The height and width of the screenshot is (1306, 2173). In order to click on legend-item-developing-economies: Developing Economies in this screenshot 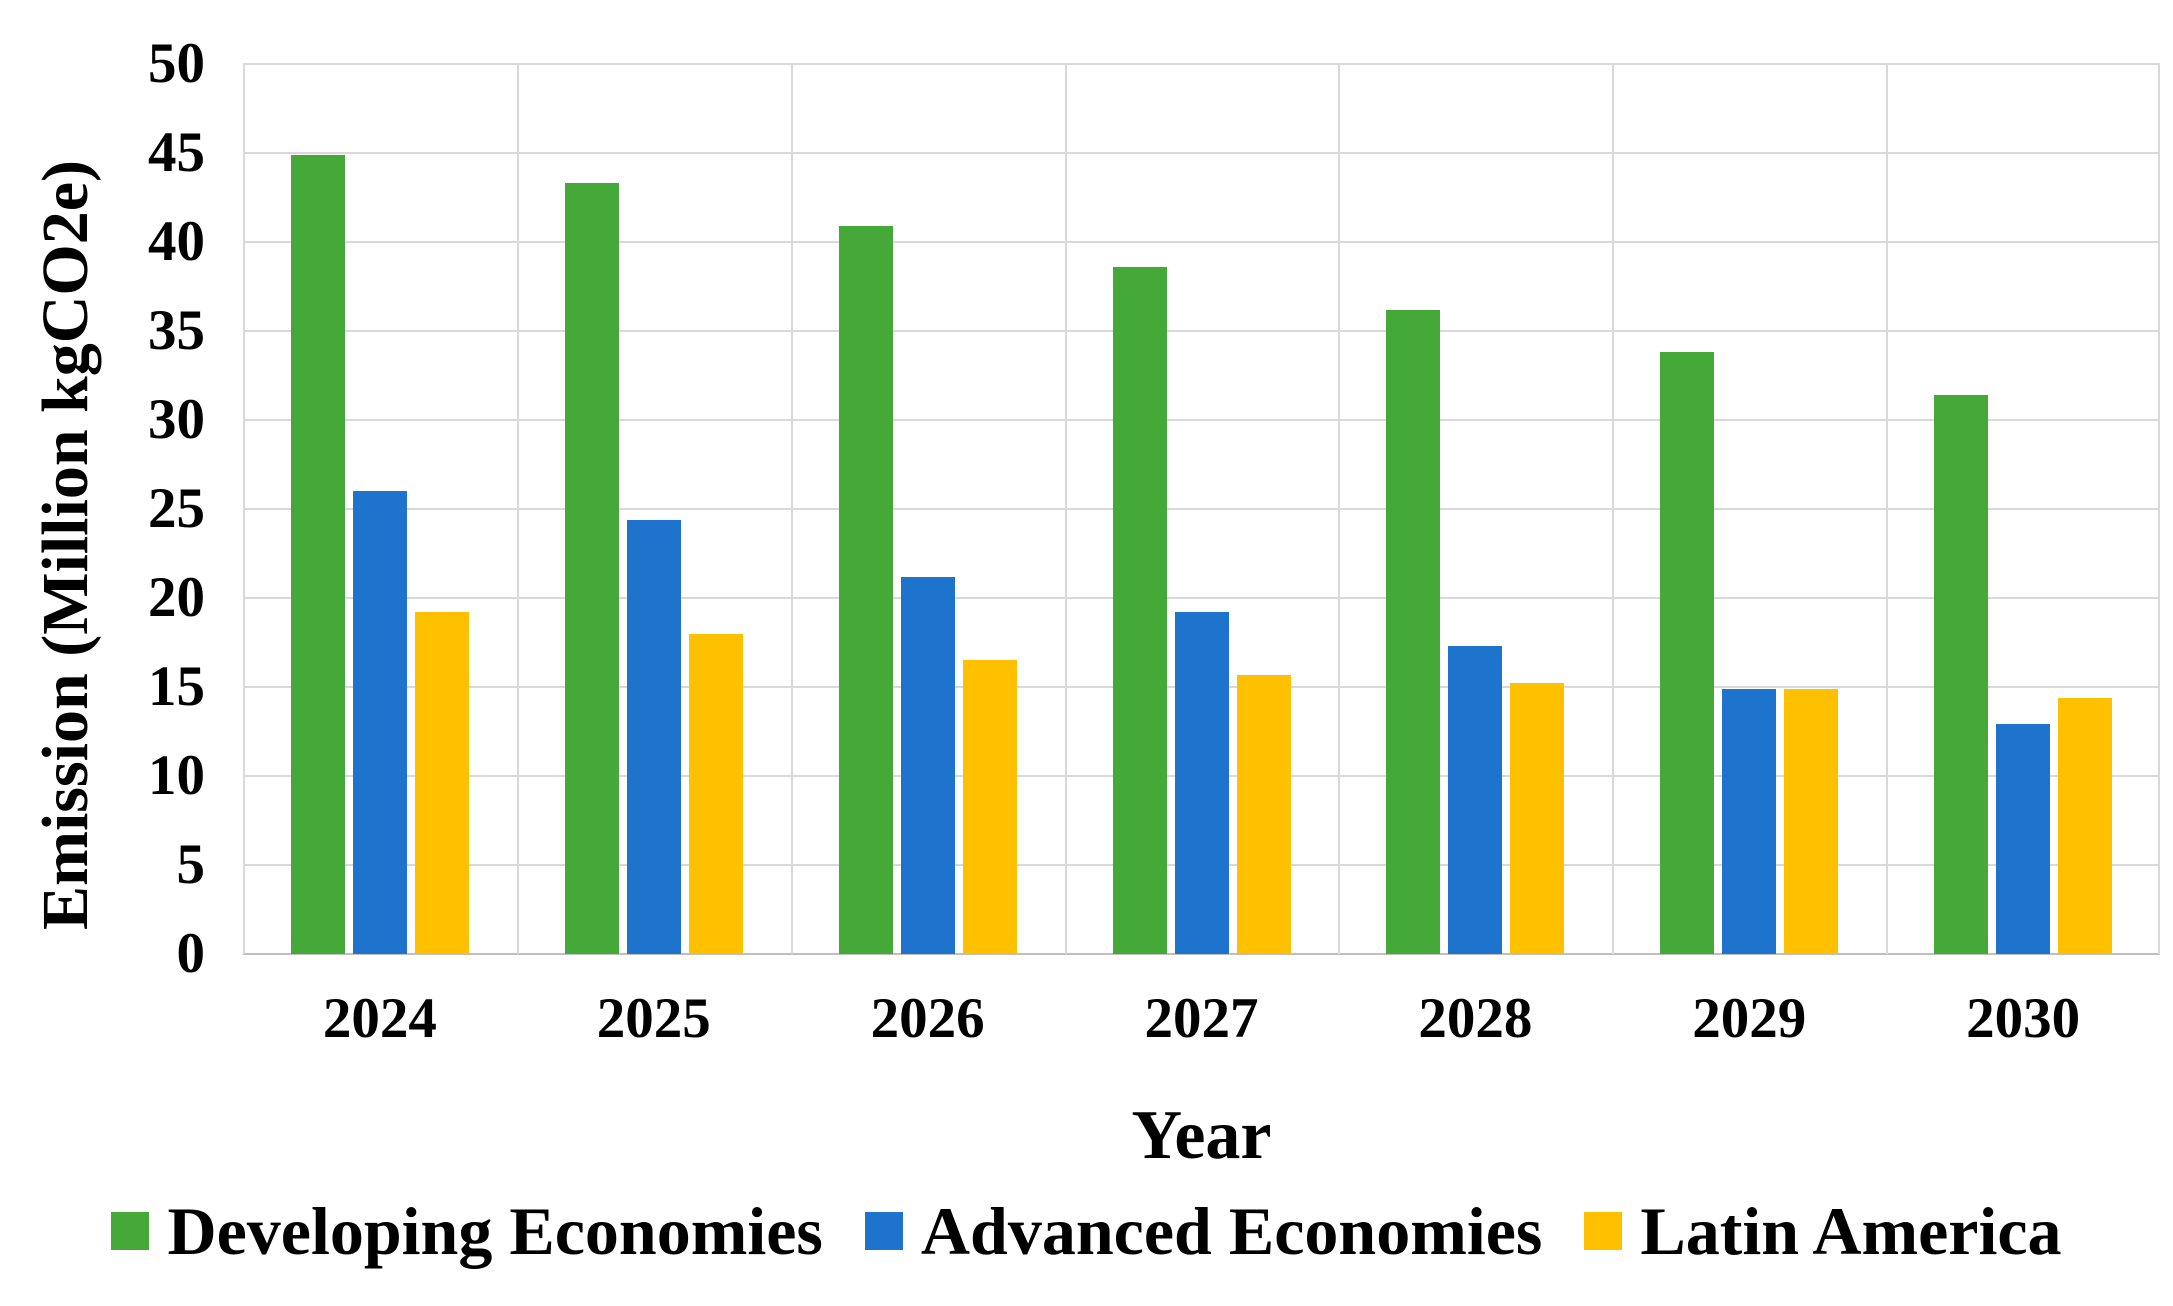, I will do `click(467, 1231)`.